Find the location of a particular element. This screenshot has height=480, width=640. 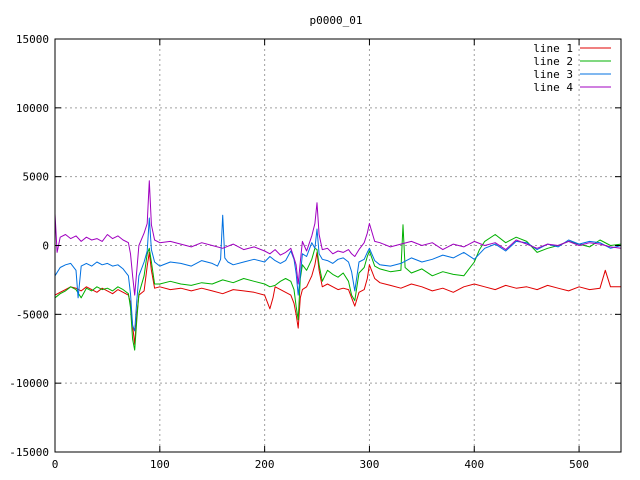

x-tick-label: 500 is located at coordinates (579, 464).